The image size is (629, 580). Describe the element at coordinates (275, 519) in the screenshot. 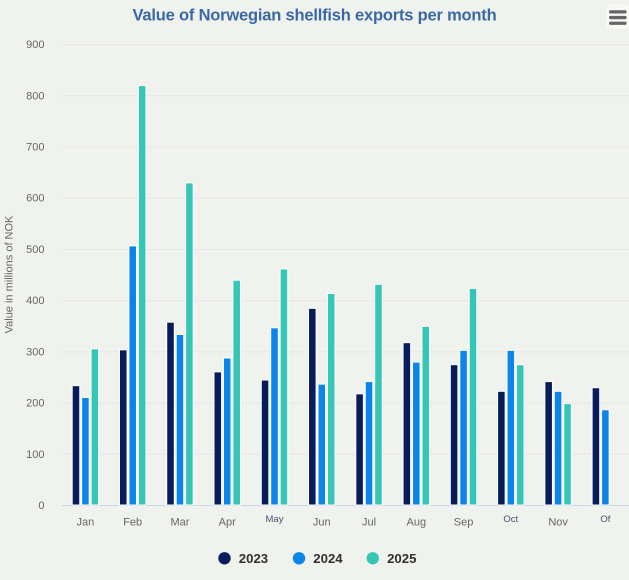

I see `svg-text: May` at that location.